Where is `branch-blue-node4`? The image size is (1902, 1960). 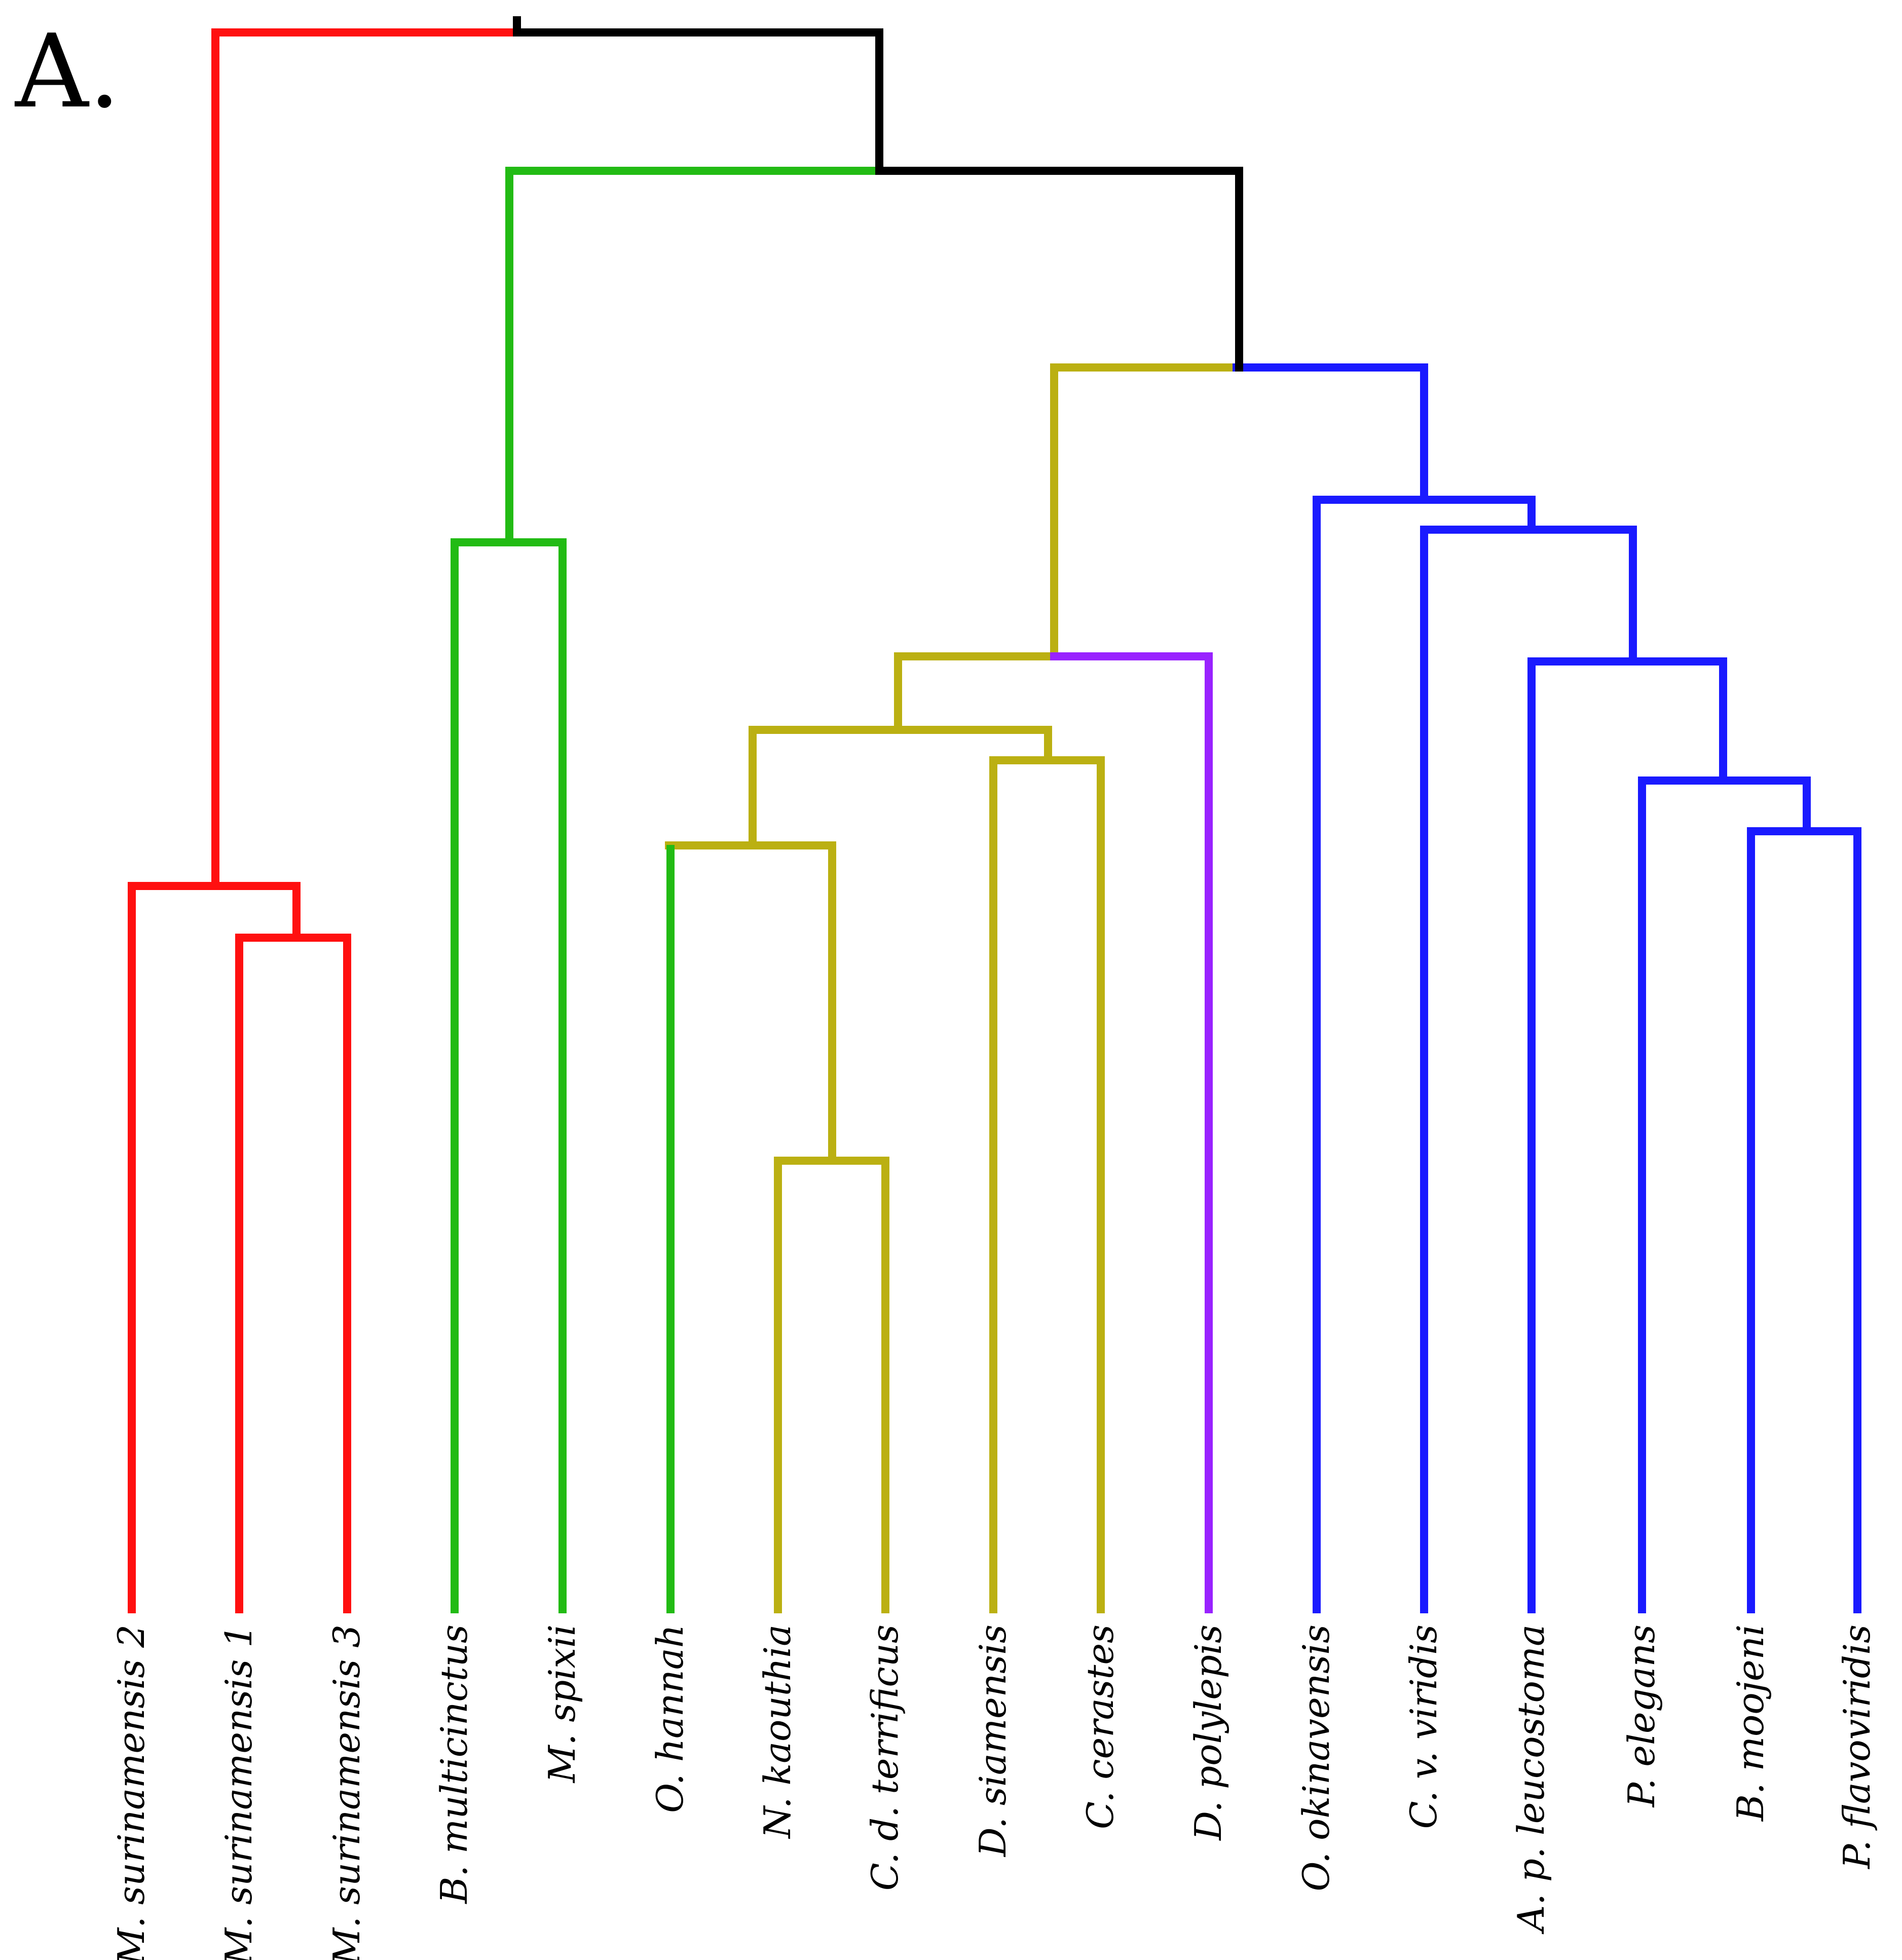 branch-blue-node4 is located at coordinates (1724, 1194).